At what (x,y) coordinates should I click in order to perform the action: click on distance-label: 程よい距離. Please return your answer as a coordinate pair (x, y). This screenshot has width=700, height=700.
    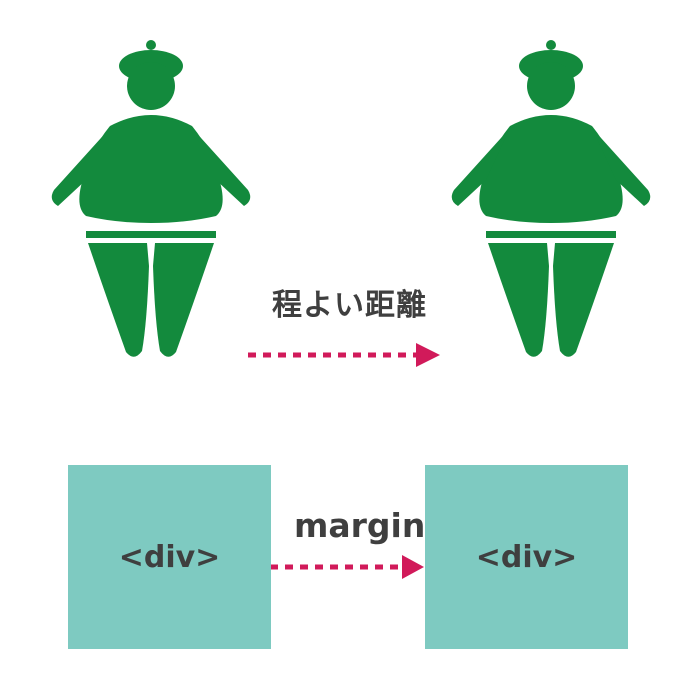
    Looking at the image, I should click on (349, 305).